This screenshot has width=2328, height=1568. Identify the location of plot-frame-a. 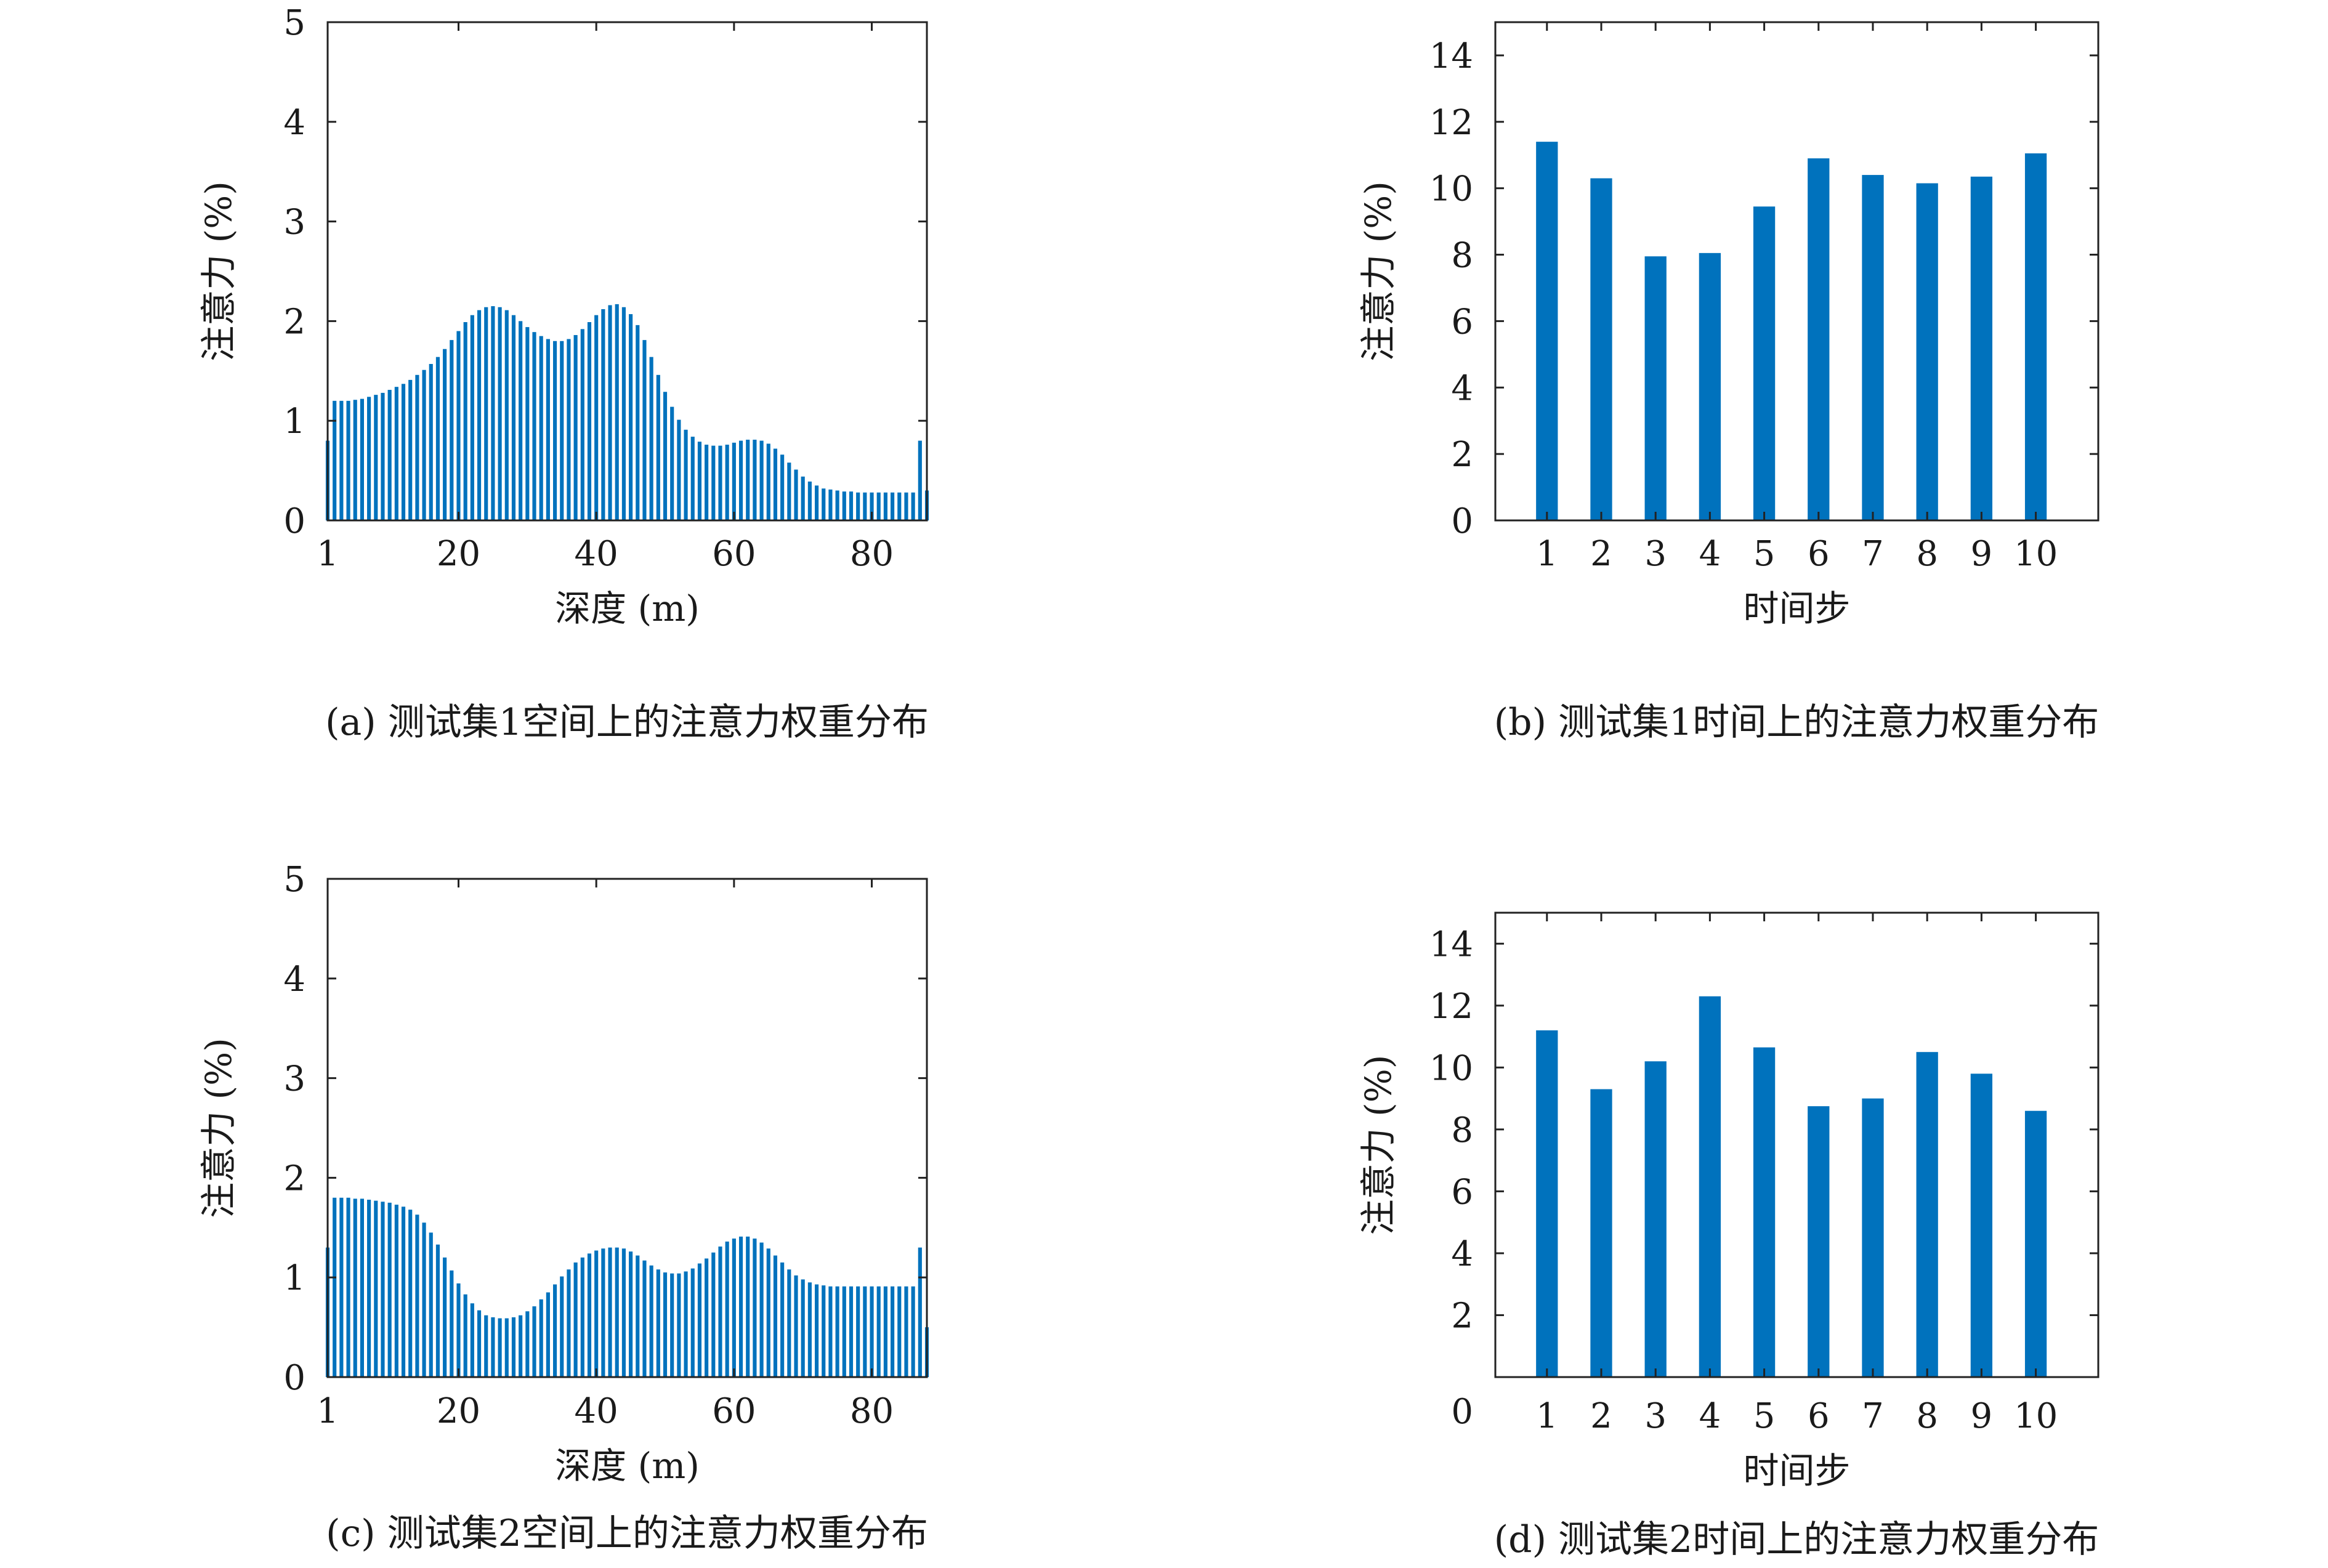
(627, 271).